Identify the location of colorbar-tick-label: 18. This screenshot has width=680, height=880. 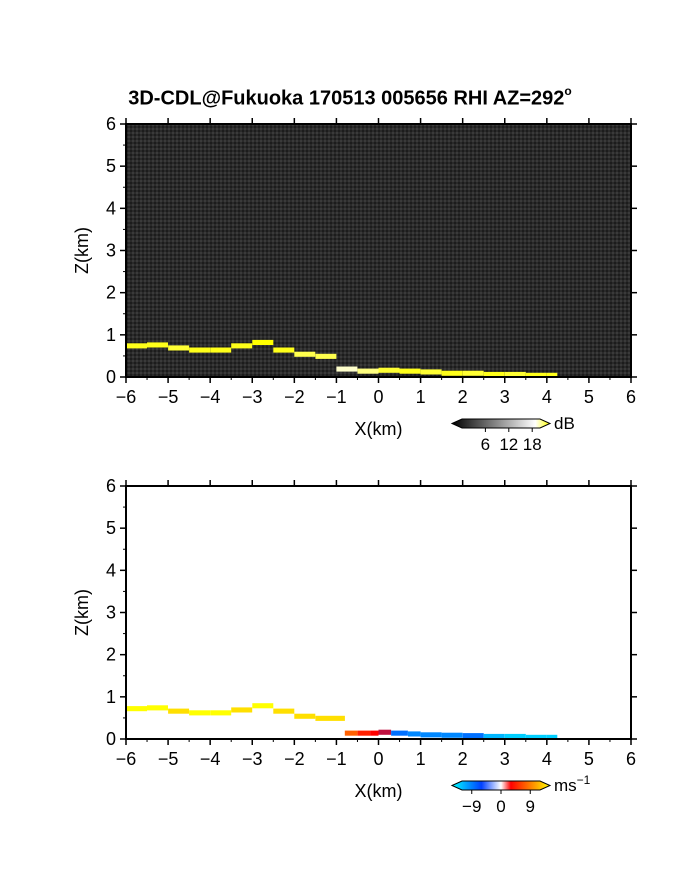
(532, 444).